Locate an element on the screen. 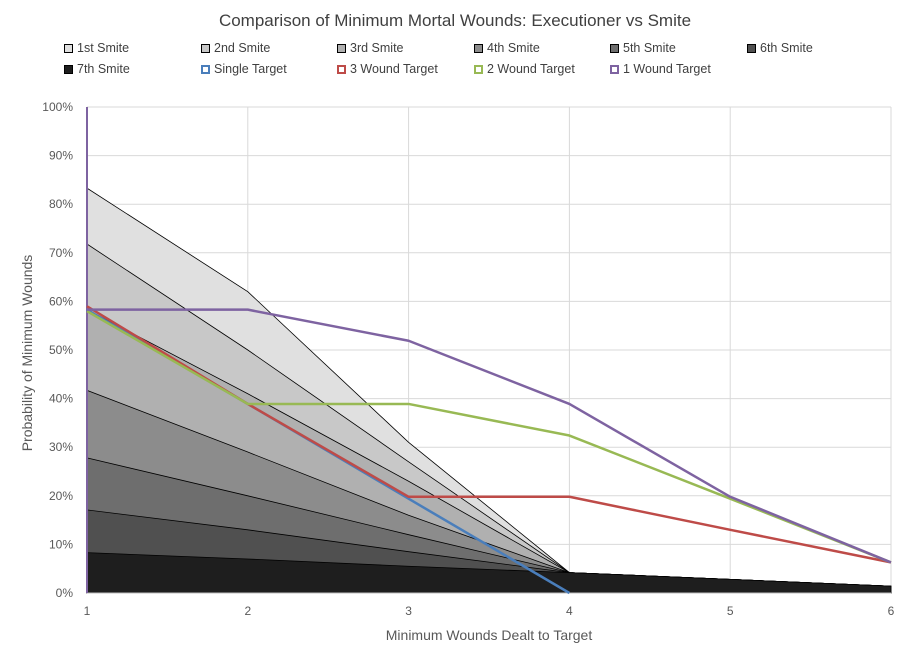 This screenshot has width=910, height=661. x-tick-label: 5 is located at coordinates (730, 611).